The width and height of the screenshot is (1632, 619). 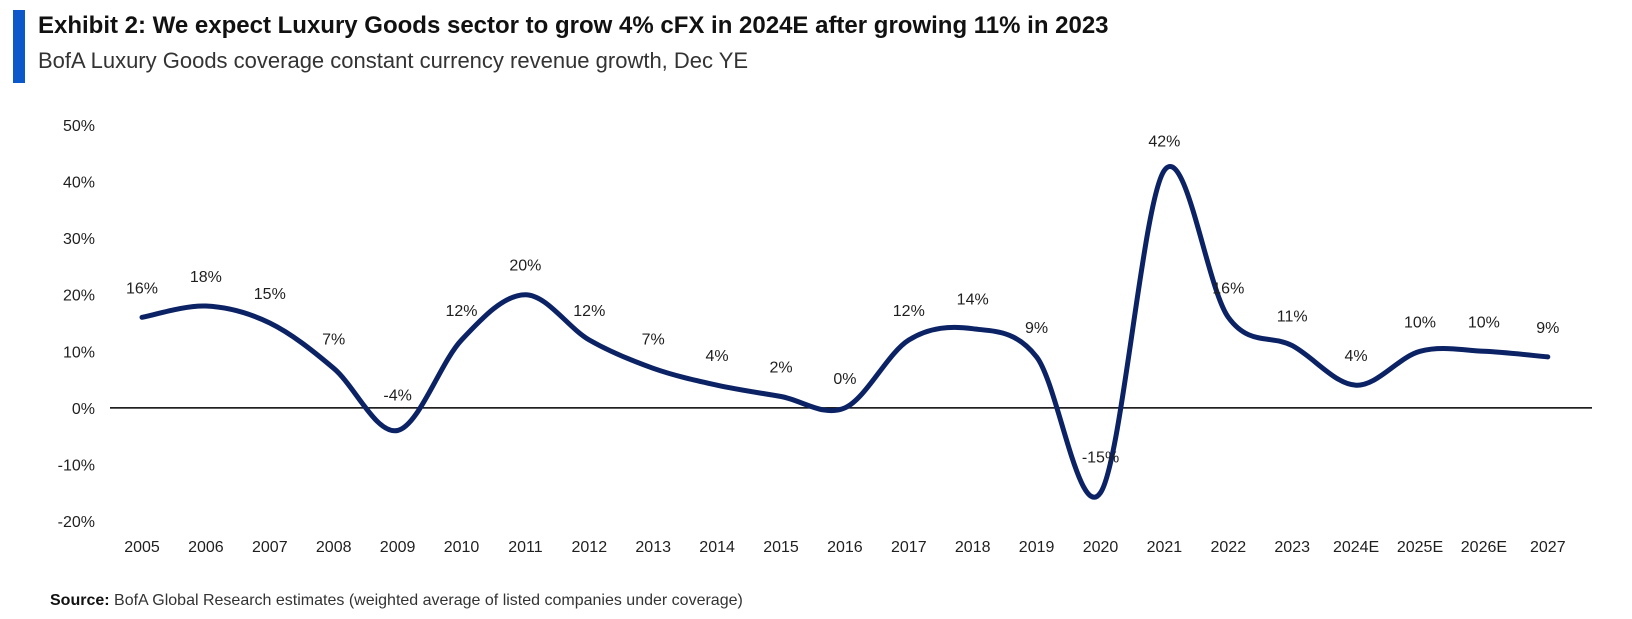 What do you see at coordinates (398, 547) in the screenshot?
I see `x-tick-label: 2009` at bounding box center [398, 547].